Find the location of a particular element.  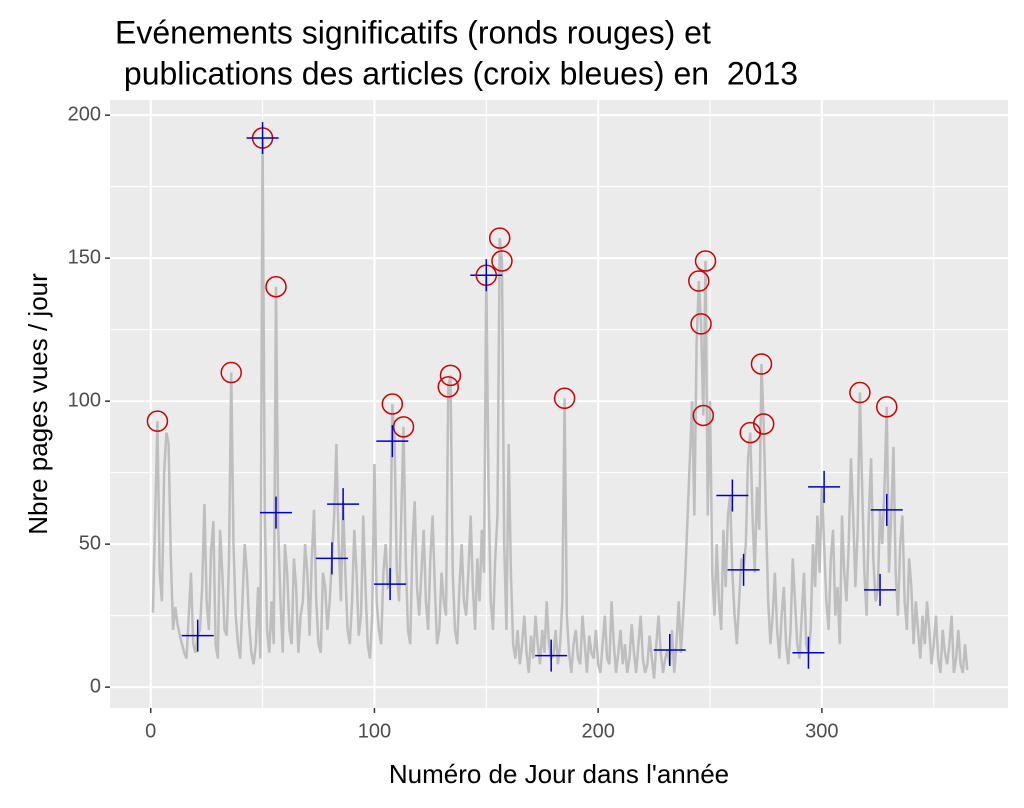

x-tick-label: 200 is located at coordinates (597, 731).